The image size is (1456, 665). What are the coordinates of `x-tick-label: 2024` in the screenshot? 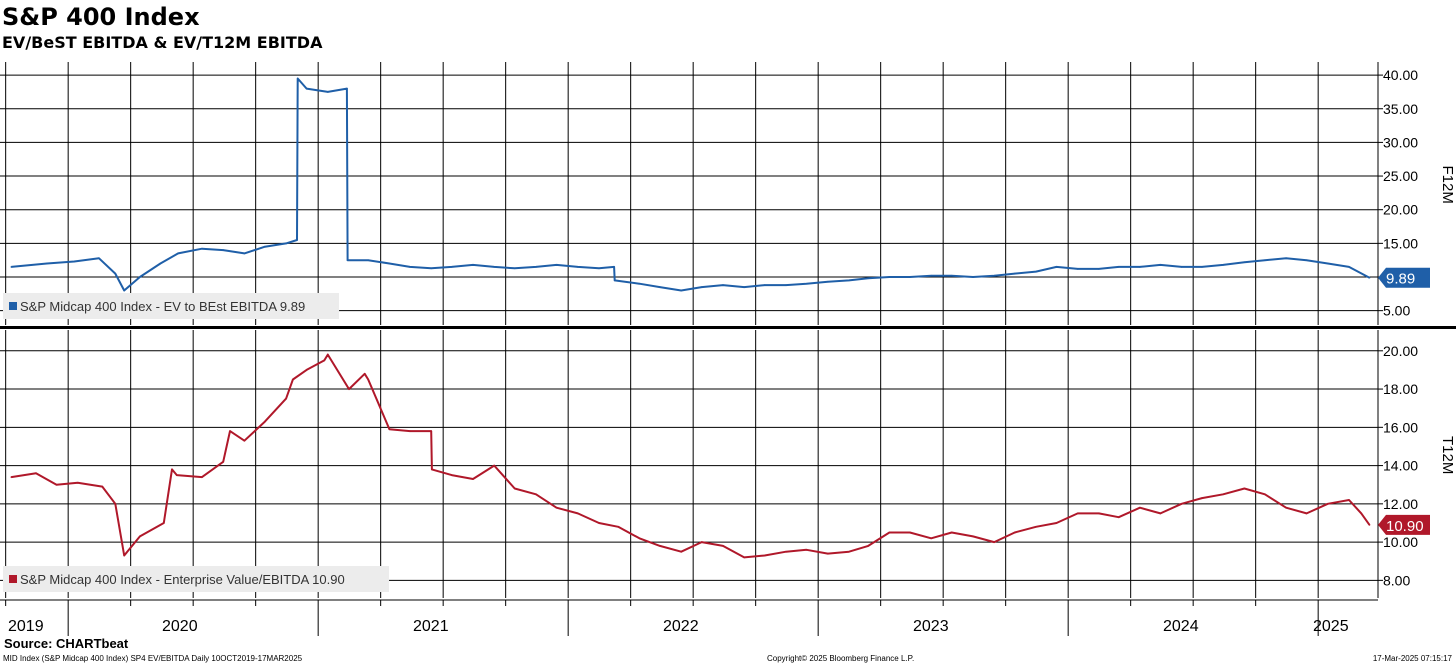 It's located at (1181, 626).